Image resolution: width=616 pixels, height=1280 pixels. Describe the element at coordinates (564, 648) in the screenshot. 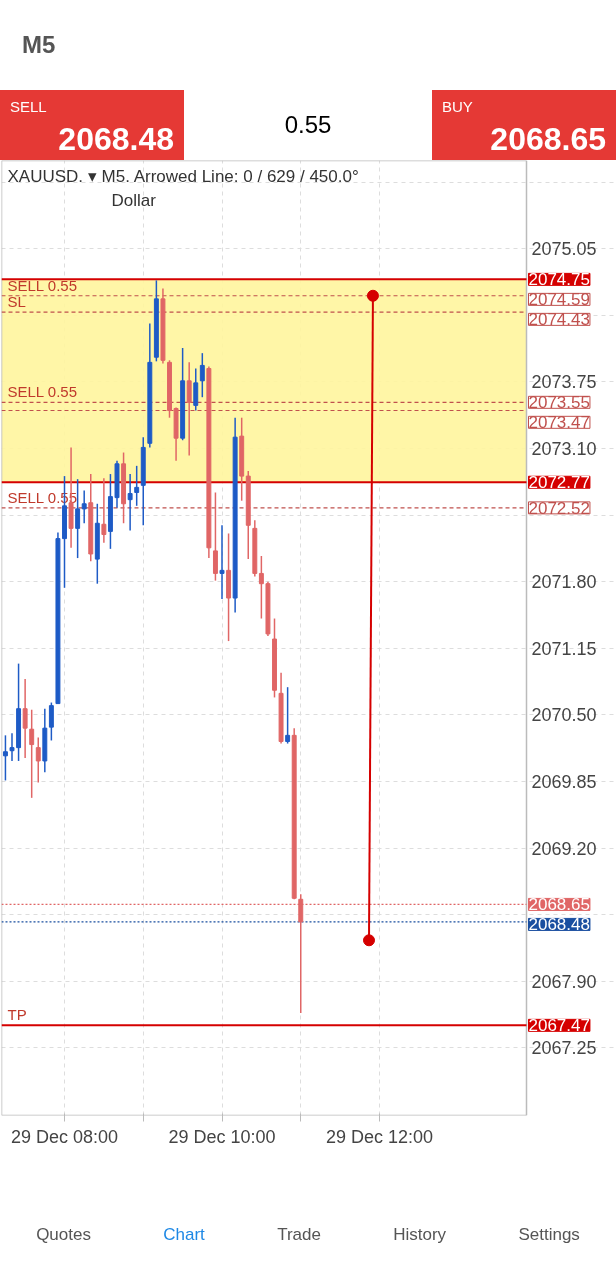

I see `y-tick-label: 2071.15` at that location.